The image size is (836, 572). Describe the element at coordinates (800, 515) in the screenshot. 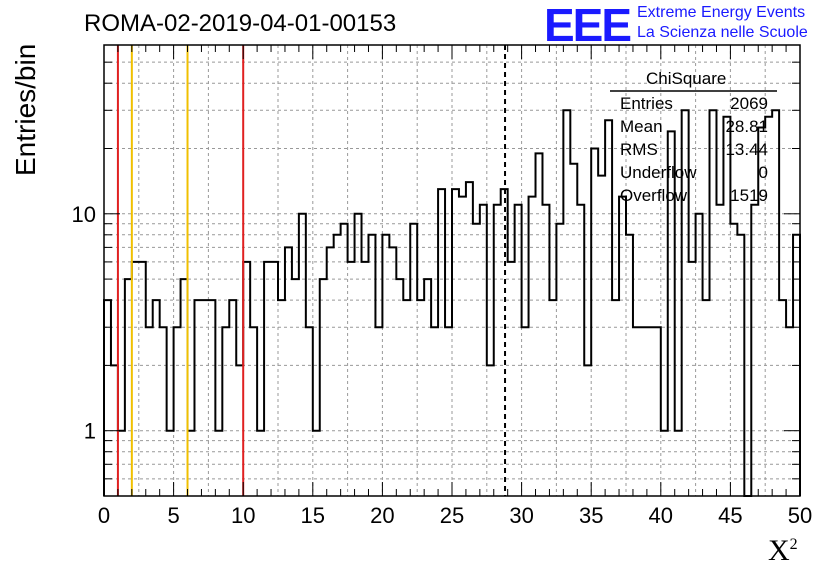

I see `x-tick-label: 50` at that location.